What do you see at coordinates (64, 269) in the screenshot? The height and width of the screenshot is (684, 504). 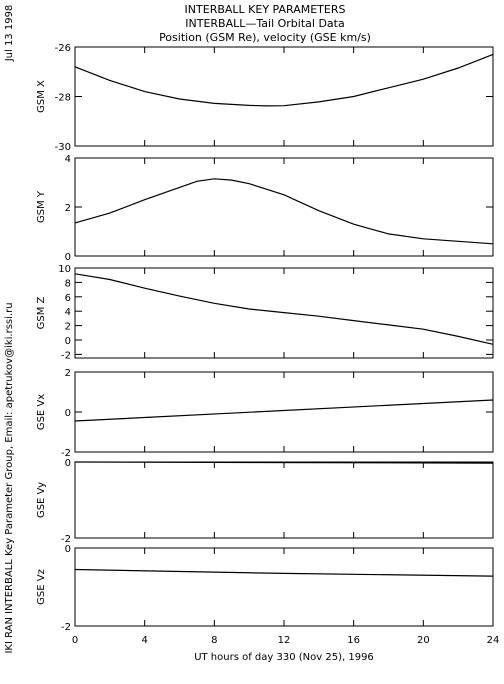 I see `y-tick-label: 10` at bounding box center [64, 269].